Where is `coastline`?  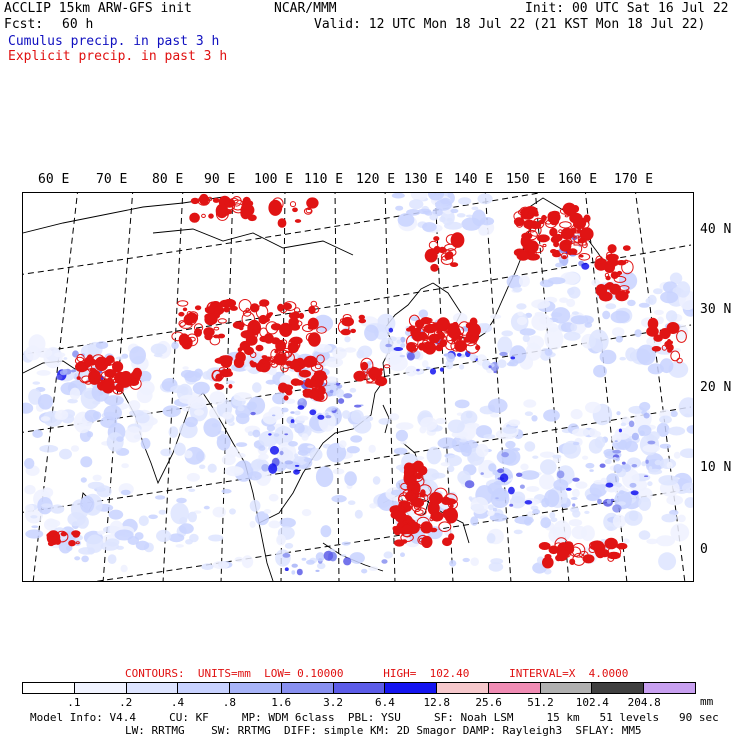 coastline is located at coordinates (123, 215).